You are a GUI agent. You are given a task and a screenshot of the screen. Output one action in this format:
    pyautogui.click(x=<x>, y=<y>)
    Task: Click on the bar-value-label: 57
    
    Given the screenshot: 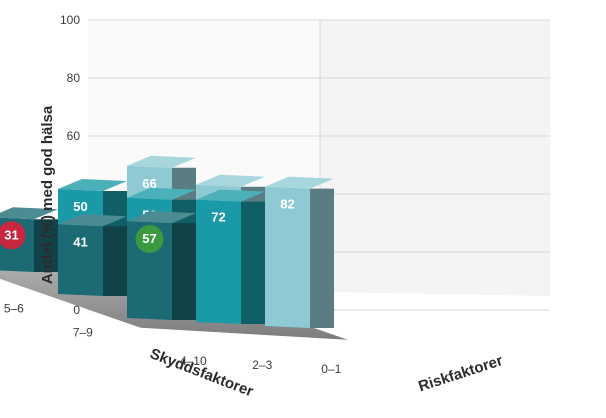 What is the action you would take?
    pyautogui.click(x=149, y=238)
    